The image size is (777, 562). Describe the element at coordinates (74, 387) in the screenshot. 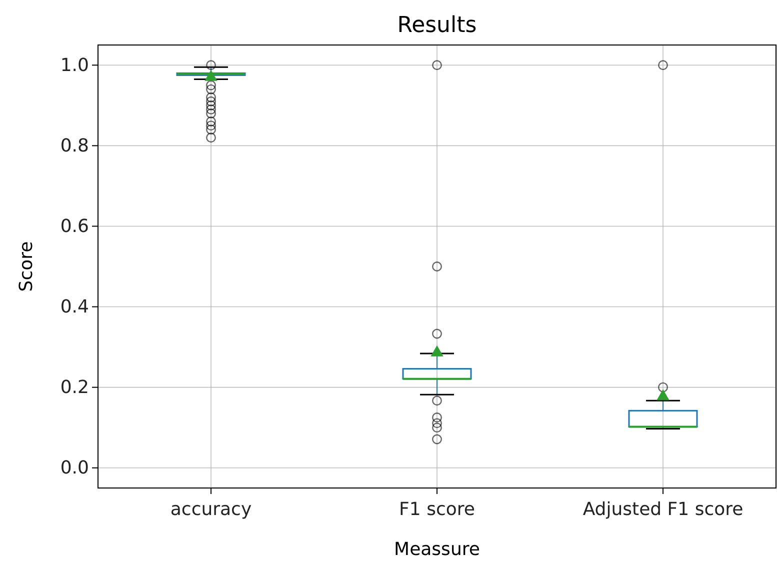

I see `y-tick-label: 0.2` at that location.